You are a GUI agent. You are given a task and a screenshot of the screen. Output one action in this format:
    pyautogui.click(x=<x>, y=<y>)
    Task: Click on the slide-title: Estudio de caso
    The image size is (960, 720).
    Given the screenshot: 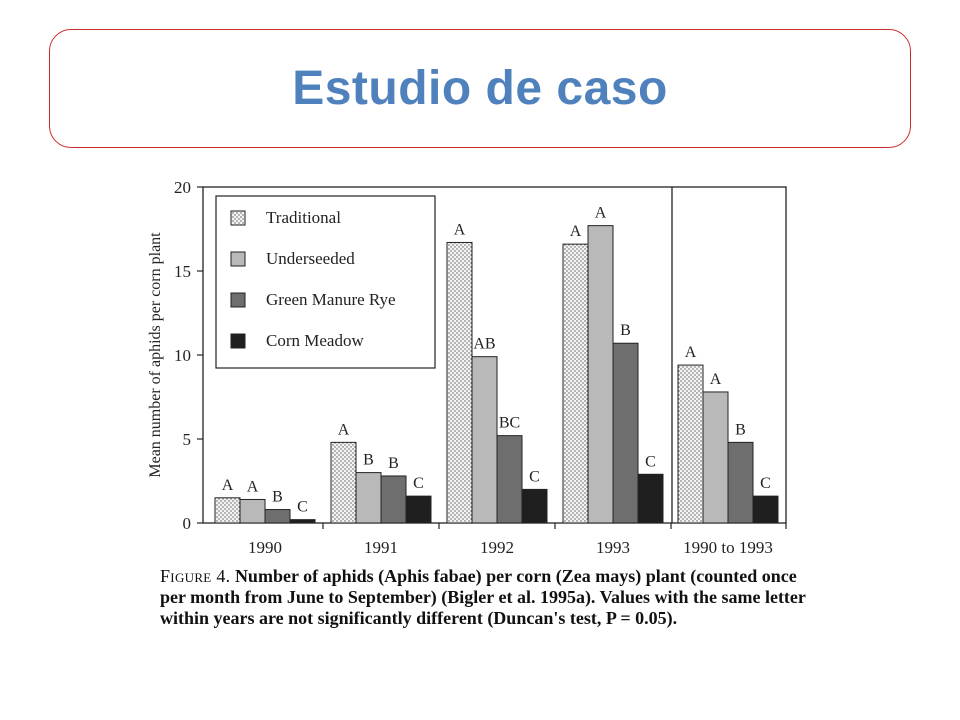 What is the action you would take?
    pyautogui.click(x=480, y=88)
    